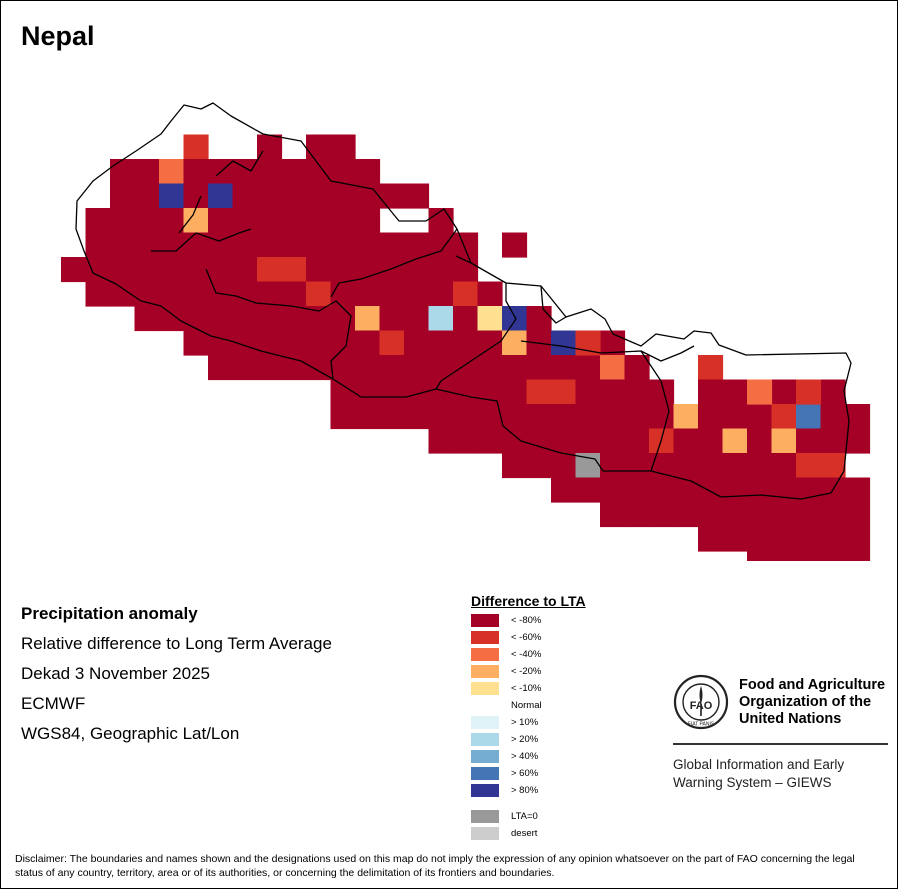 The width and height of the screenshot is (900, 891). Describe the element at coordinates (701, 706) in the screenshot. I see `fao-logo-text: FAO` at that location.